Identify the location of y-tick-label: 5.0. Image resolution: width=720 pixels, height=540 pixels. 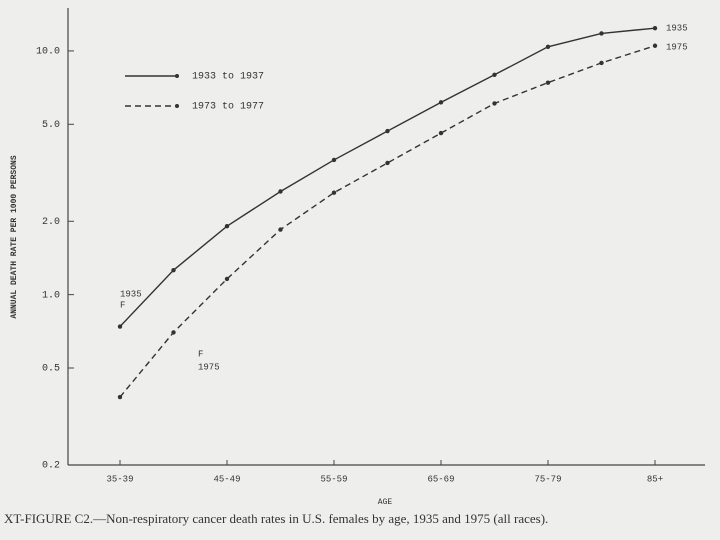
(51, 125).